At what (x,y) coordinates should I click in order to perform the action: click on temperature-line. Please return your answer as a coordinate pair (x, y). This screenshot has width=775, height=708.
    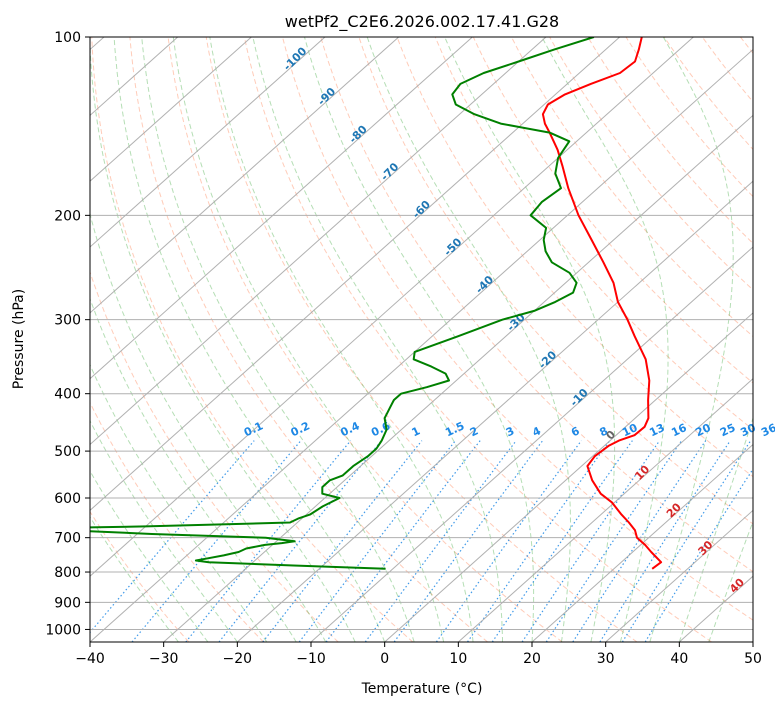
    Looking at the image, I should click on (602, 303).